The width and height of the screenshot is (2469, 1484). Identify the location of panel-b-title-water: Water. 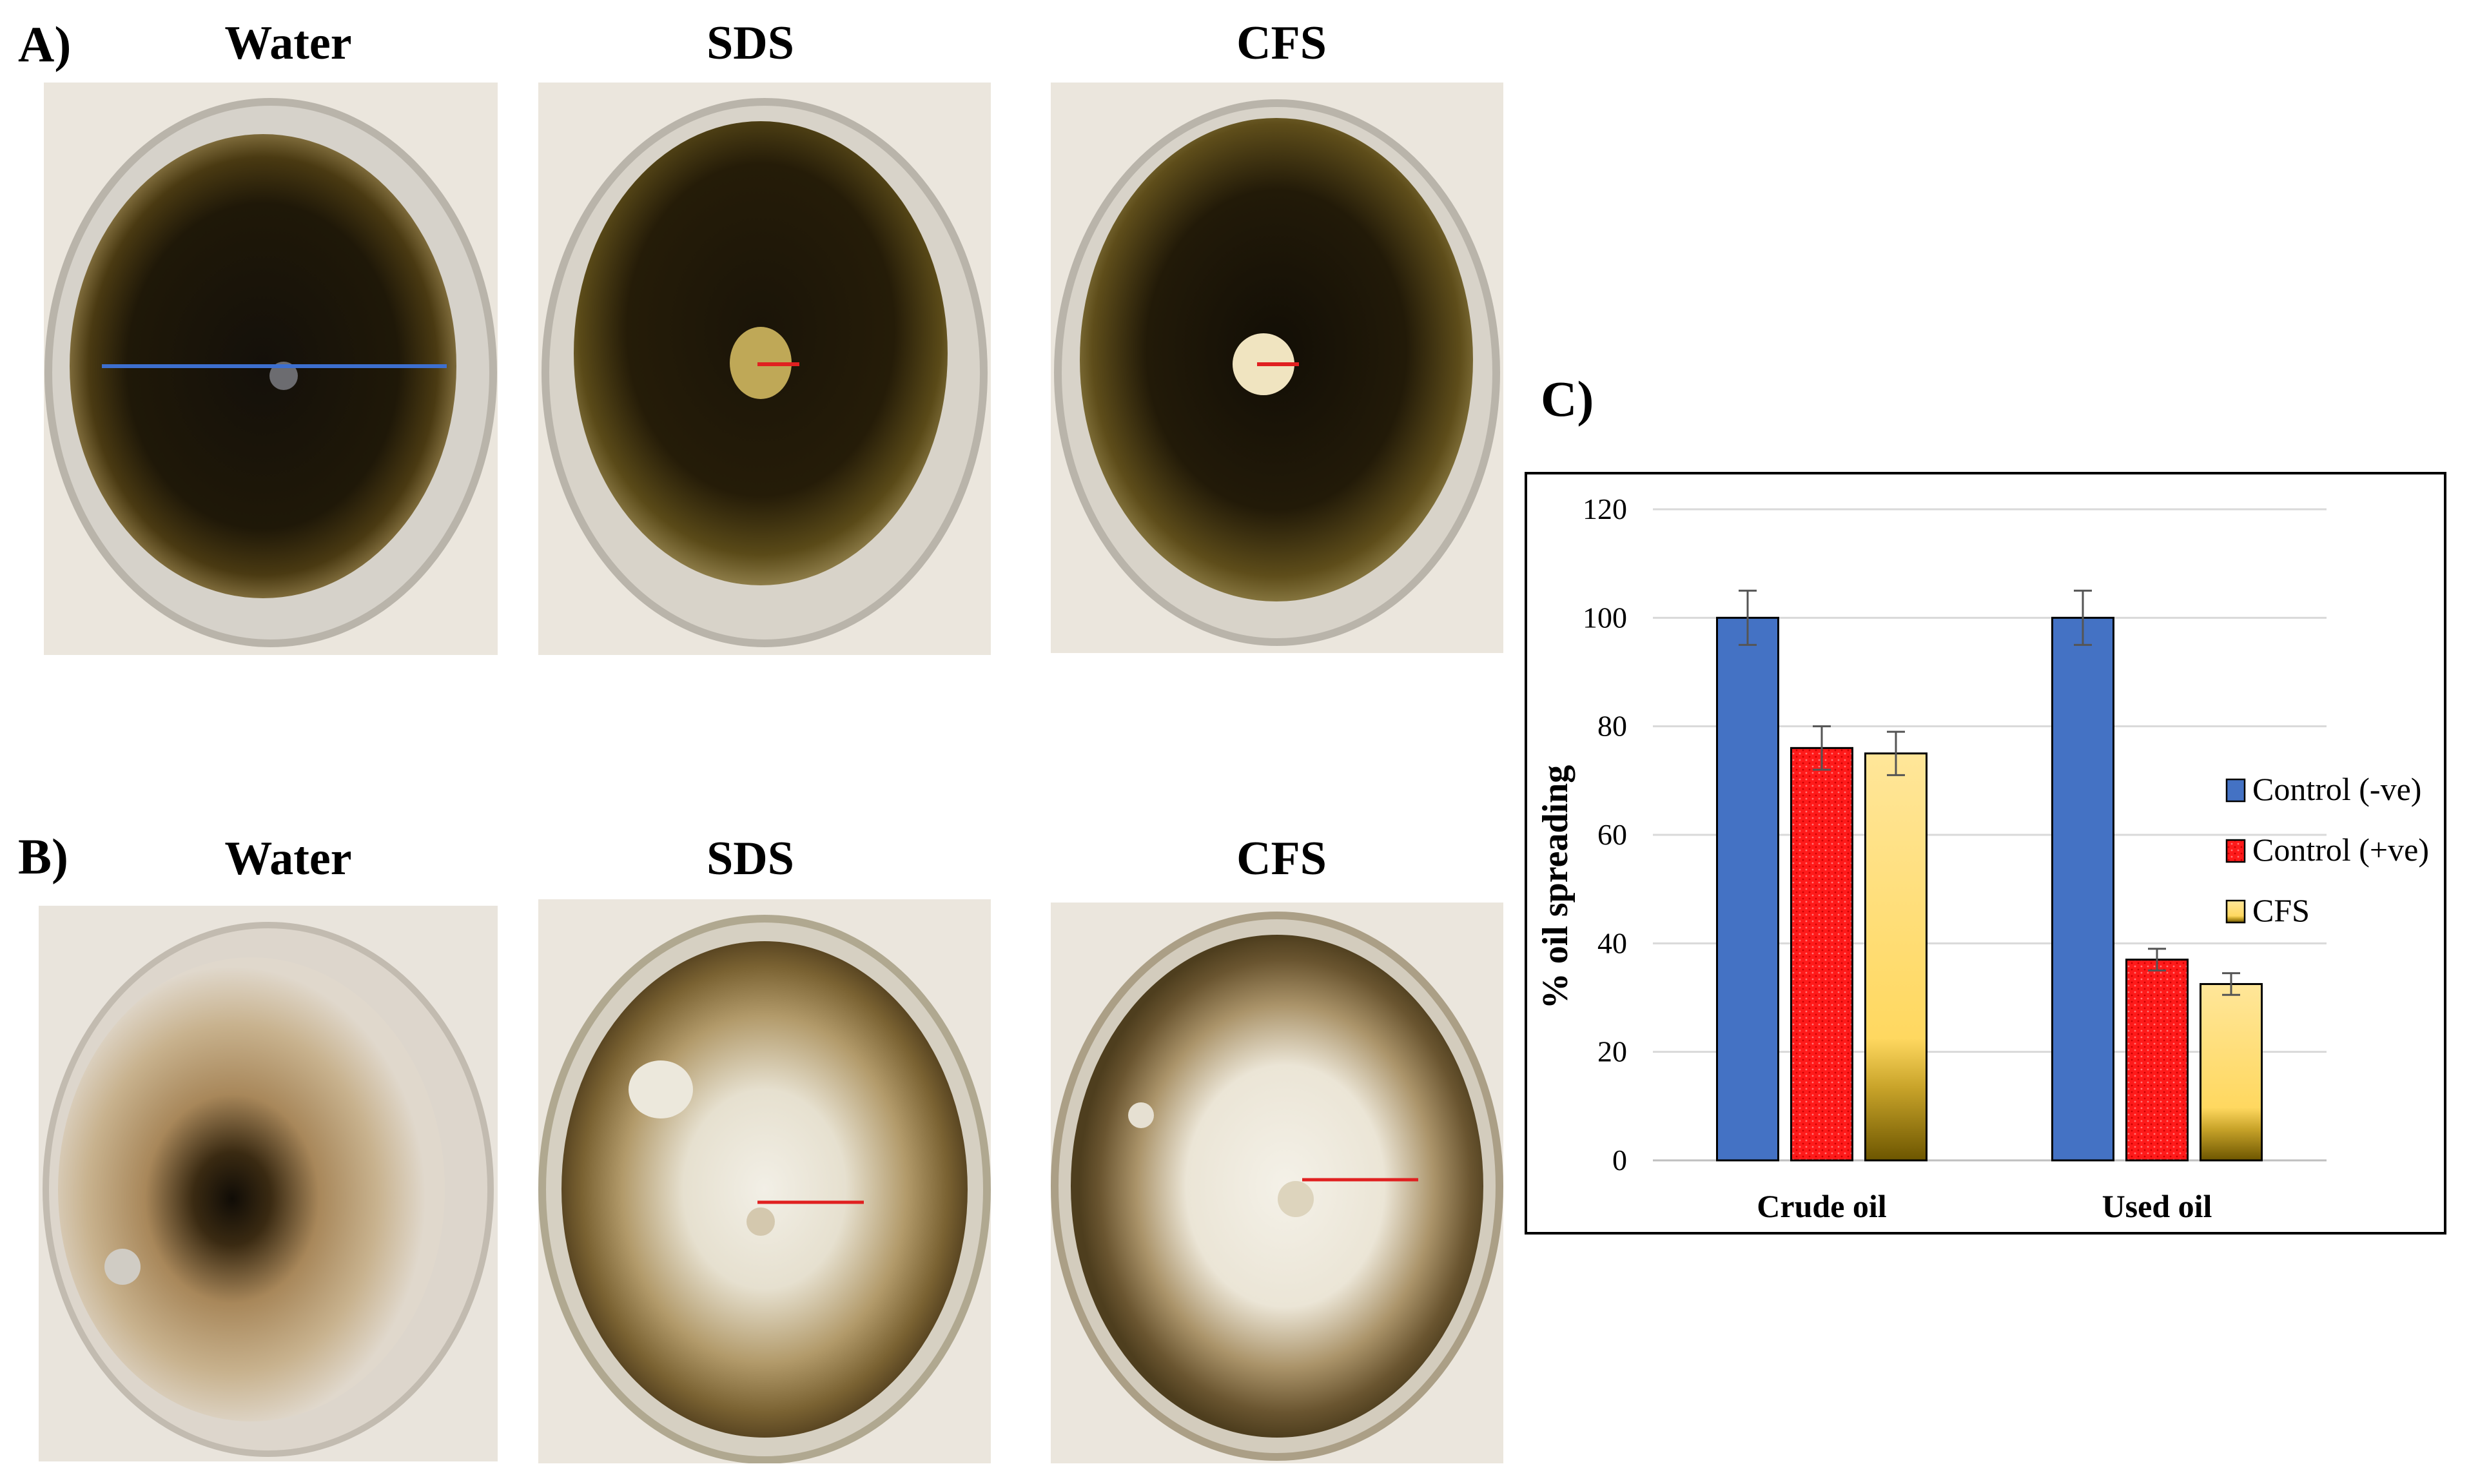
(288, 858).